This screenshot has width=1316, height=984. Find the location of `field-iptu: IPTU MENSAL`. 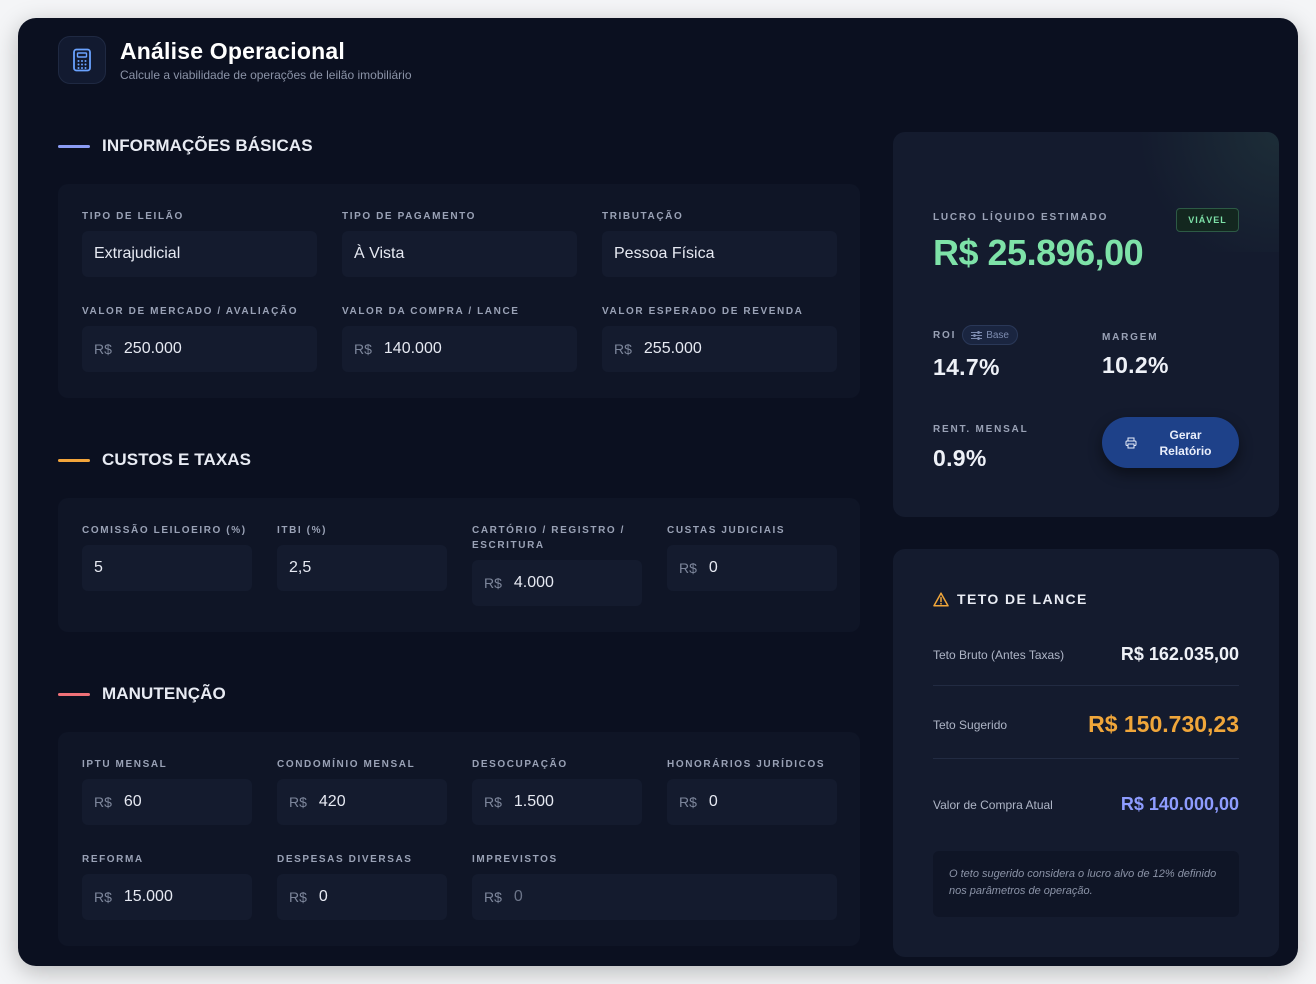

field-iptu: IPTU MENSAL is located at coordinates (124, 764).